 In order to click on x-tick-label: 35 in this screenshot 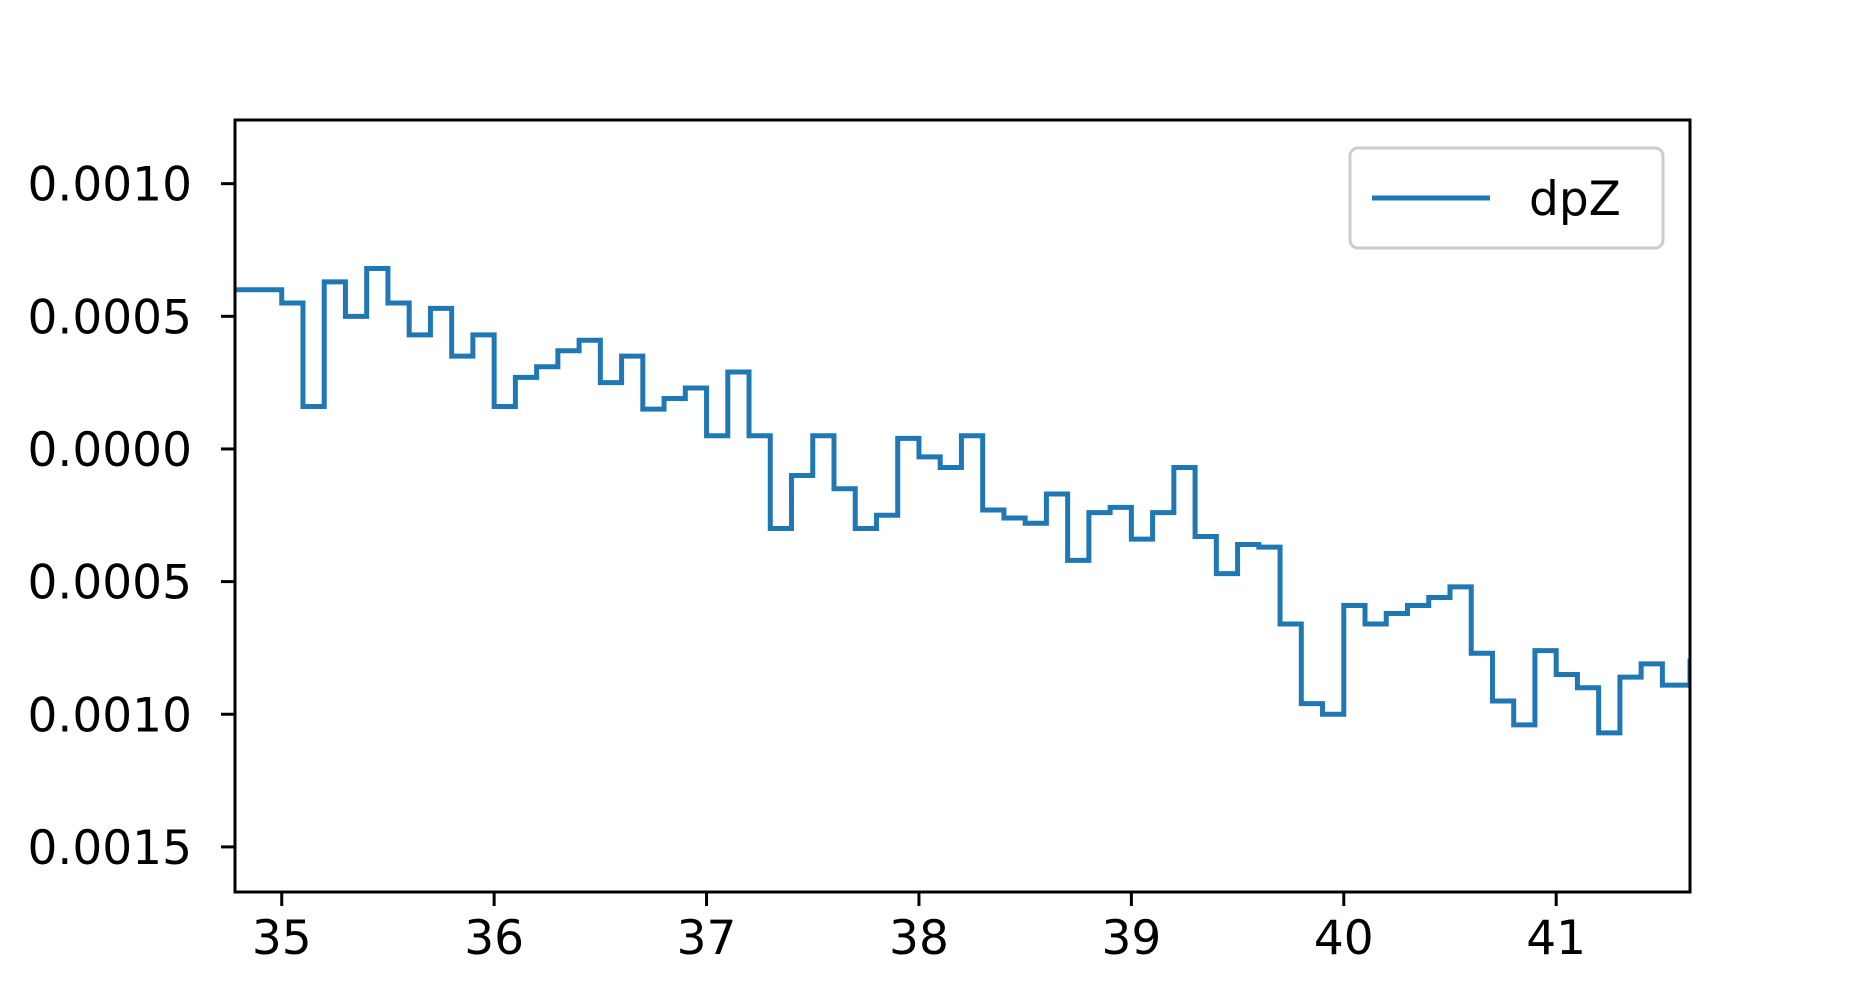, I will do `click(282, 938)`.